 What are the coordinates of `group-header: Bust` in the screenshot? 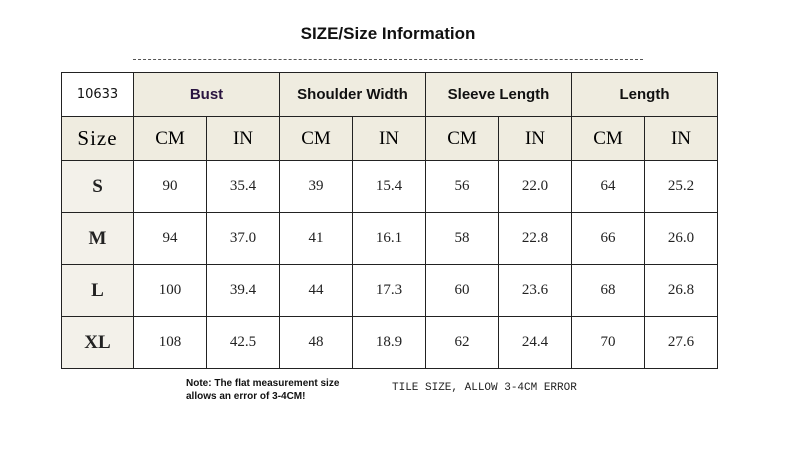 It's located at (206, 94).